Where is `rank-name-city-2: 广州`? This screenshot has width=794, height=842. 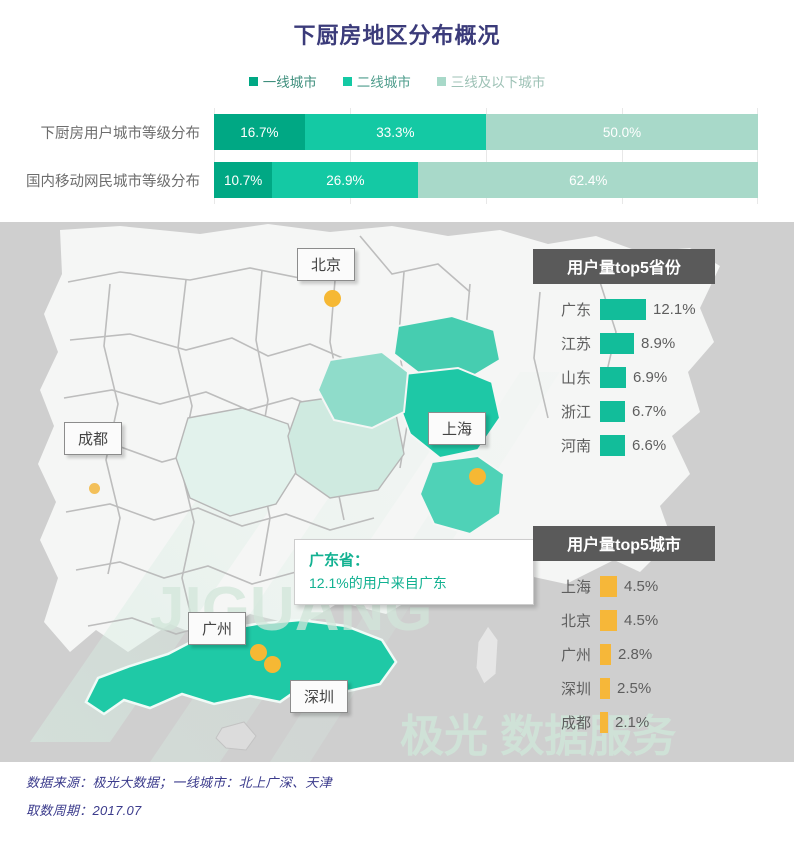
rank-name-city-2: 广州 is located at coordinates (575, 655).